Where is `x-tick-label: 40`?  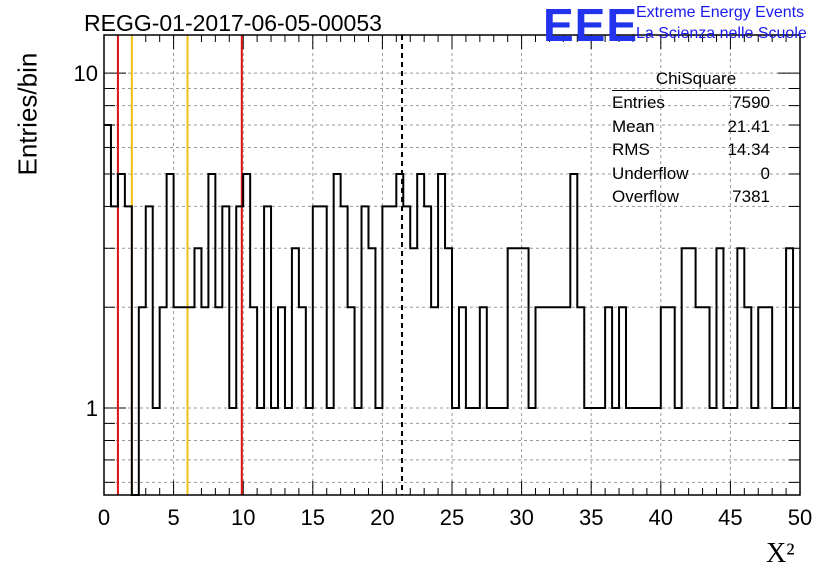
x-tick-label: 40 is located at coordinates (661, 517).